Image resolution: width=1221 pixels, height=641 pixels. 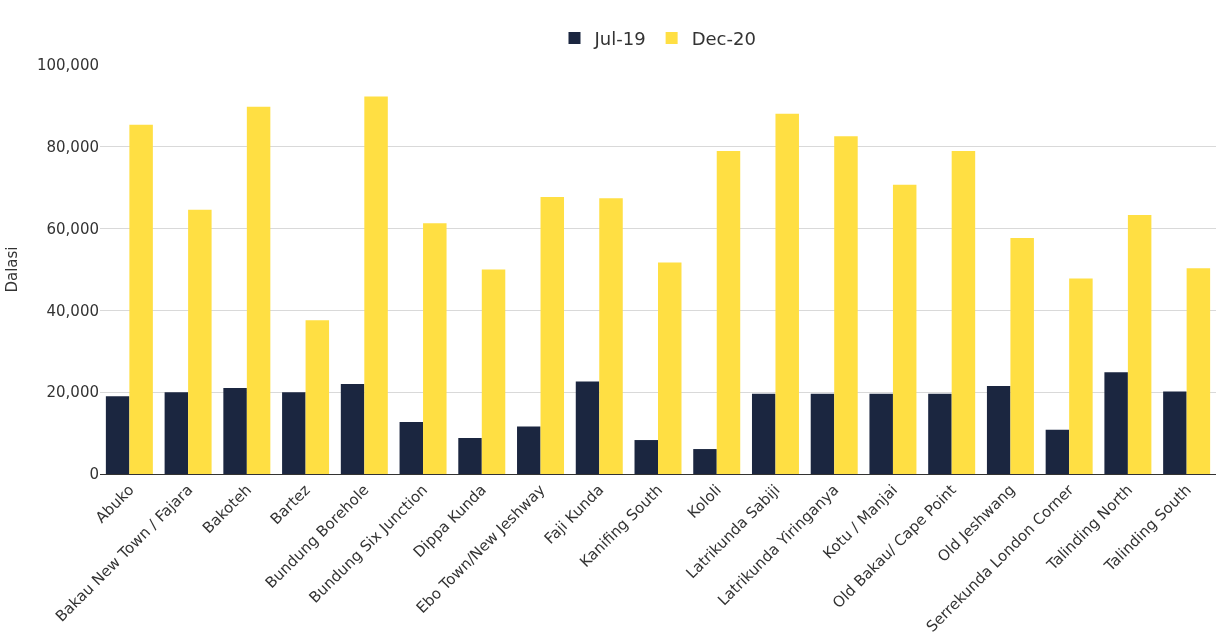 What do you see at coordinates (72, 228) in the screenshot?
I see `y-tick-label: 60,000` at bounding box center [72, 228].